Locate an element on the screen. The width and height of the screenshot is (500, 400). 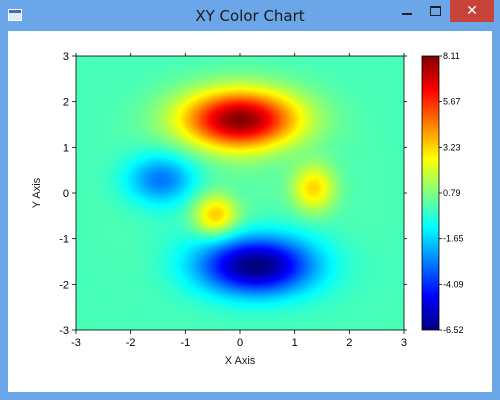
close-icon: ✕ is located at coordinates (472, 11).